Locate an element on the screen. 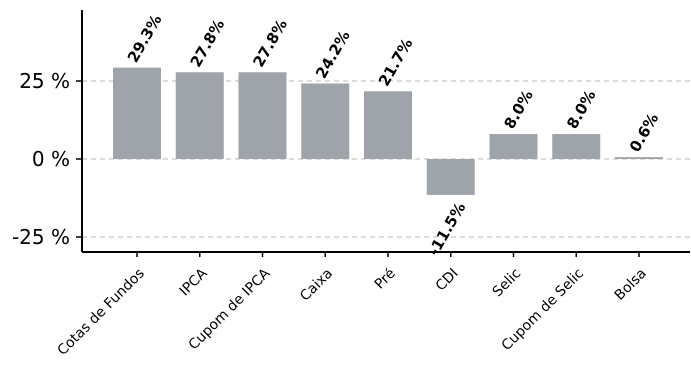 The image size is (691, 367). x-tick-label: Bolsa is located at coordinates (631, 285).